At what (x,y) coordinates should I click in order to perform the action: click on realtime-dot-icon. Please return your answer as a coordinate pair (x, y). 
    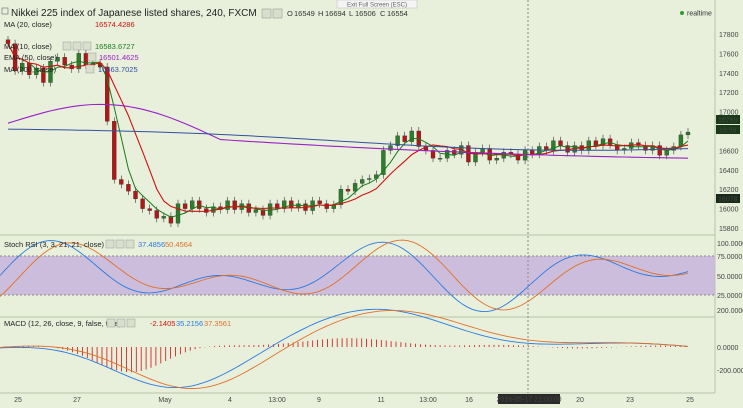
    Looking at the image, I should click on (682, 13).